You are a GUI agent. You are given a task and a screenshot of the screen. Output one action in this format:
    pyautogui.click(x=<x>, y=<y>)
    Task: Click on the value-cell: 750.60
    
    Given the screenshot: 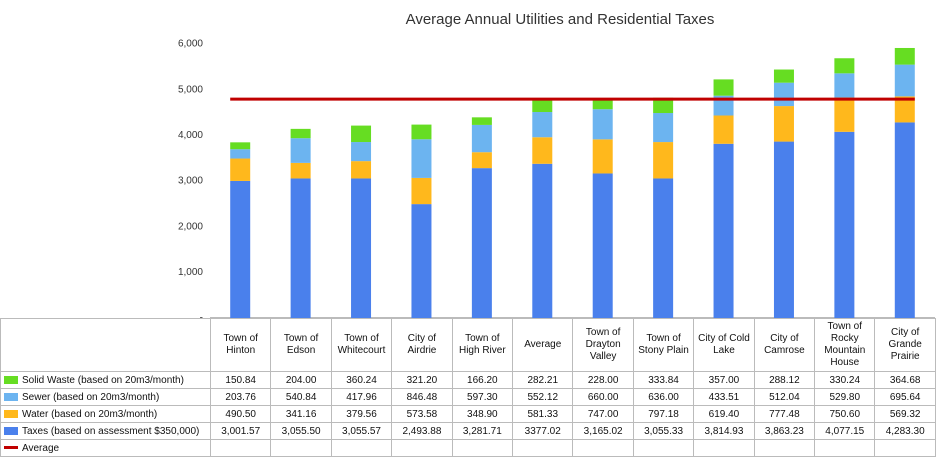 What is the action you would take?
    pyautogui.click(x=845, y=414)
    